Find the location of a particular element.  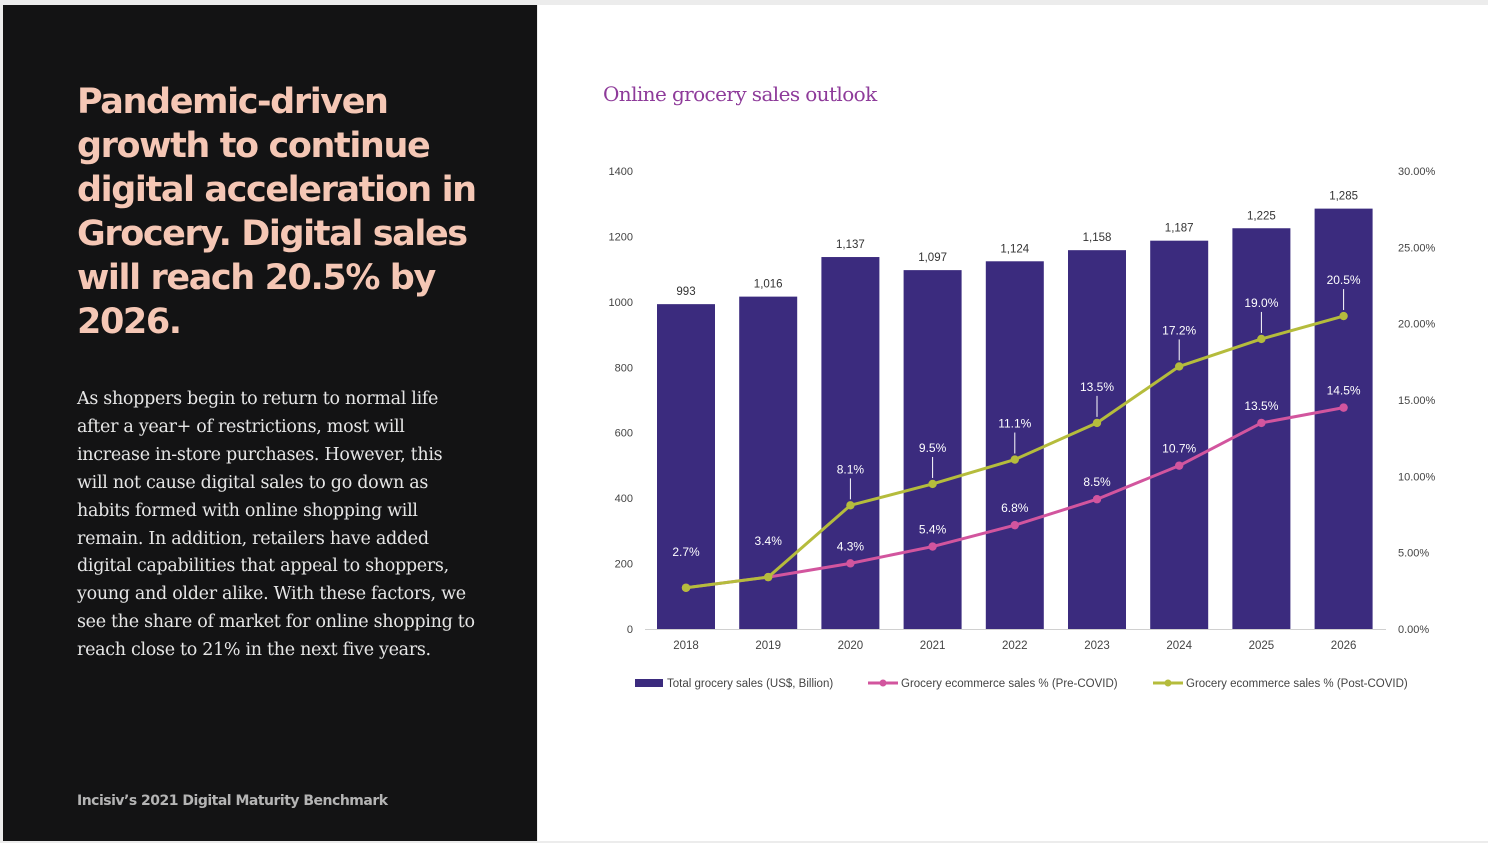

y-left-tick-label: 0 is located at coordinates (630, 630).